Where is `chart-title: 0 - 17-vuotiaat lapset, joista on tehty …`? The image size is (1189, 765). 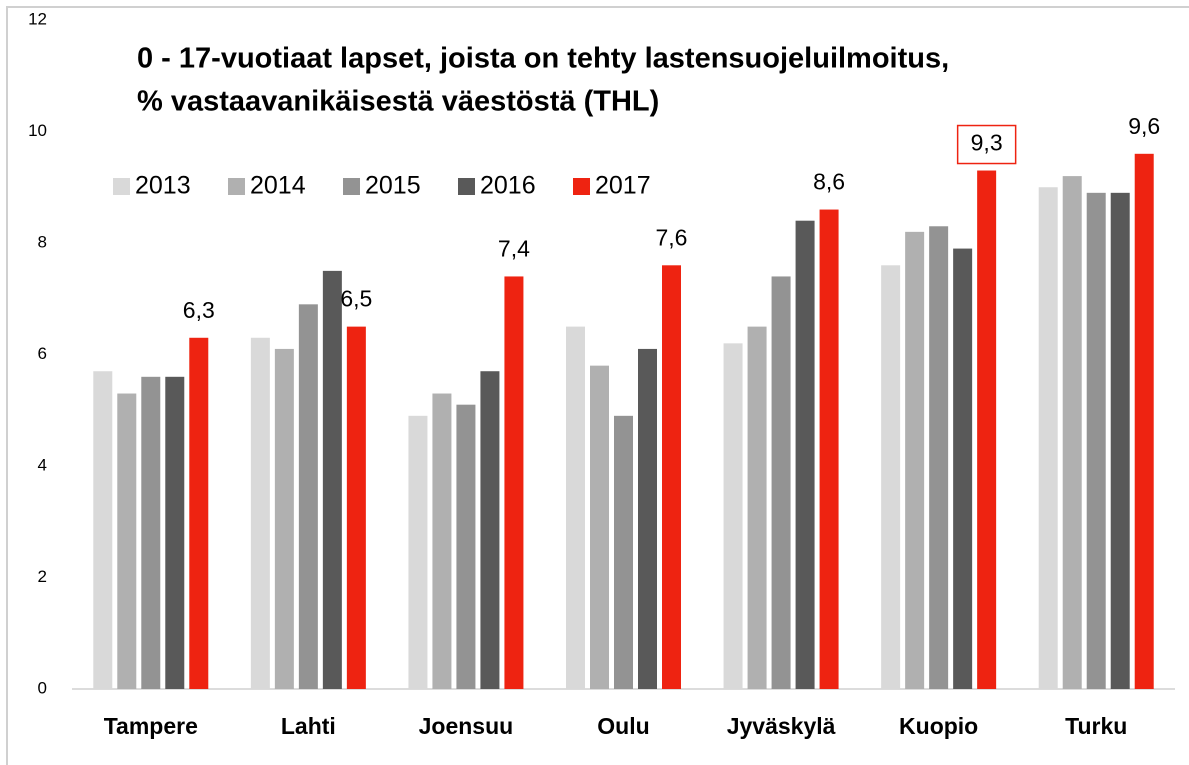 chart-title: 0 - 17-vuotiaat lapset, joista on tehty … is located at coordinates (543, 59).